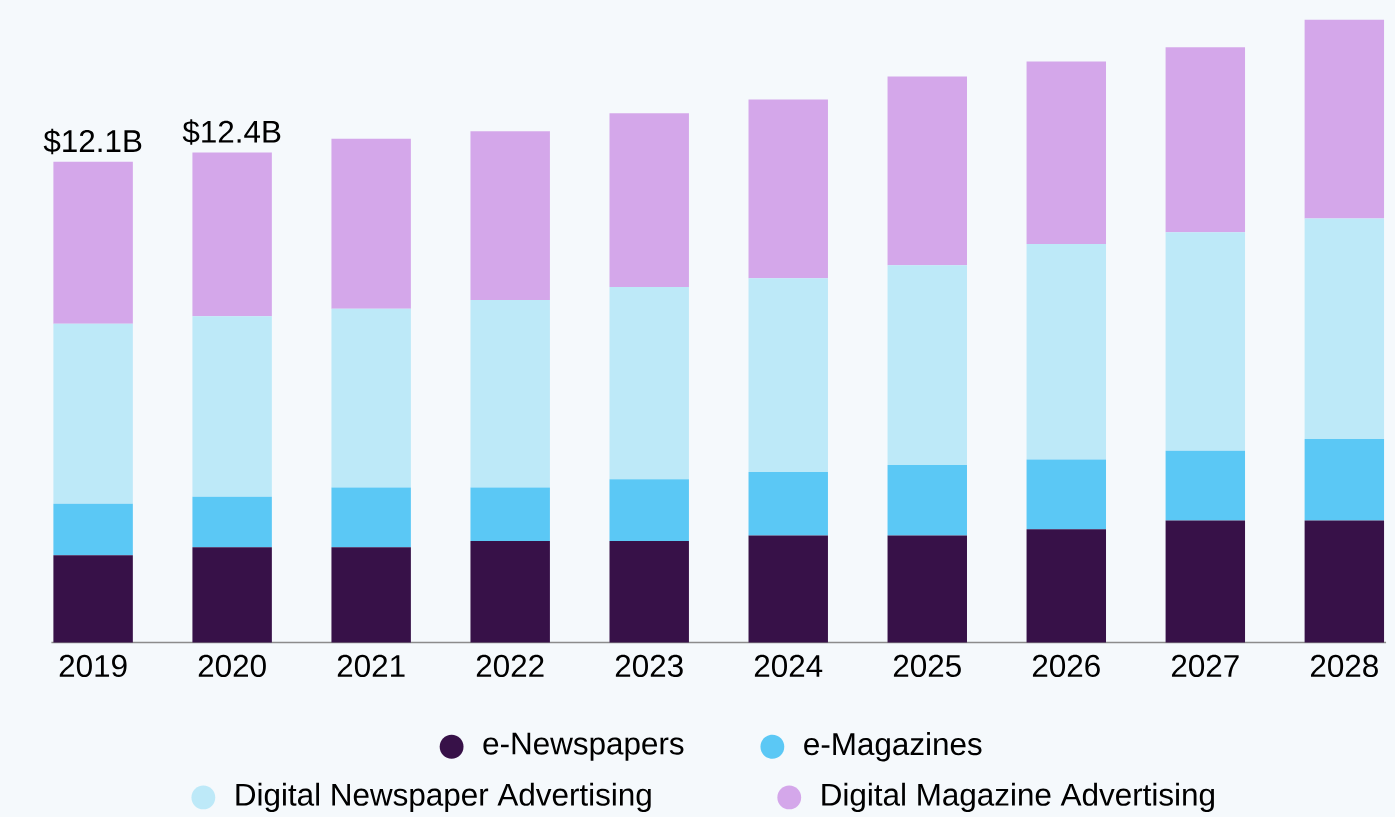  What do you see at coordinates (1344, 665) in the screenshot?
I see `x-tick-label: 2028` at bounding box center [1344, 665].